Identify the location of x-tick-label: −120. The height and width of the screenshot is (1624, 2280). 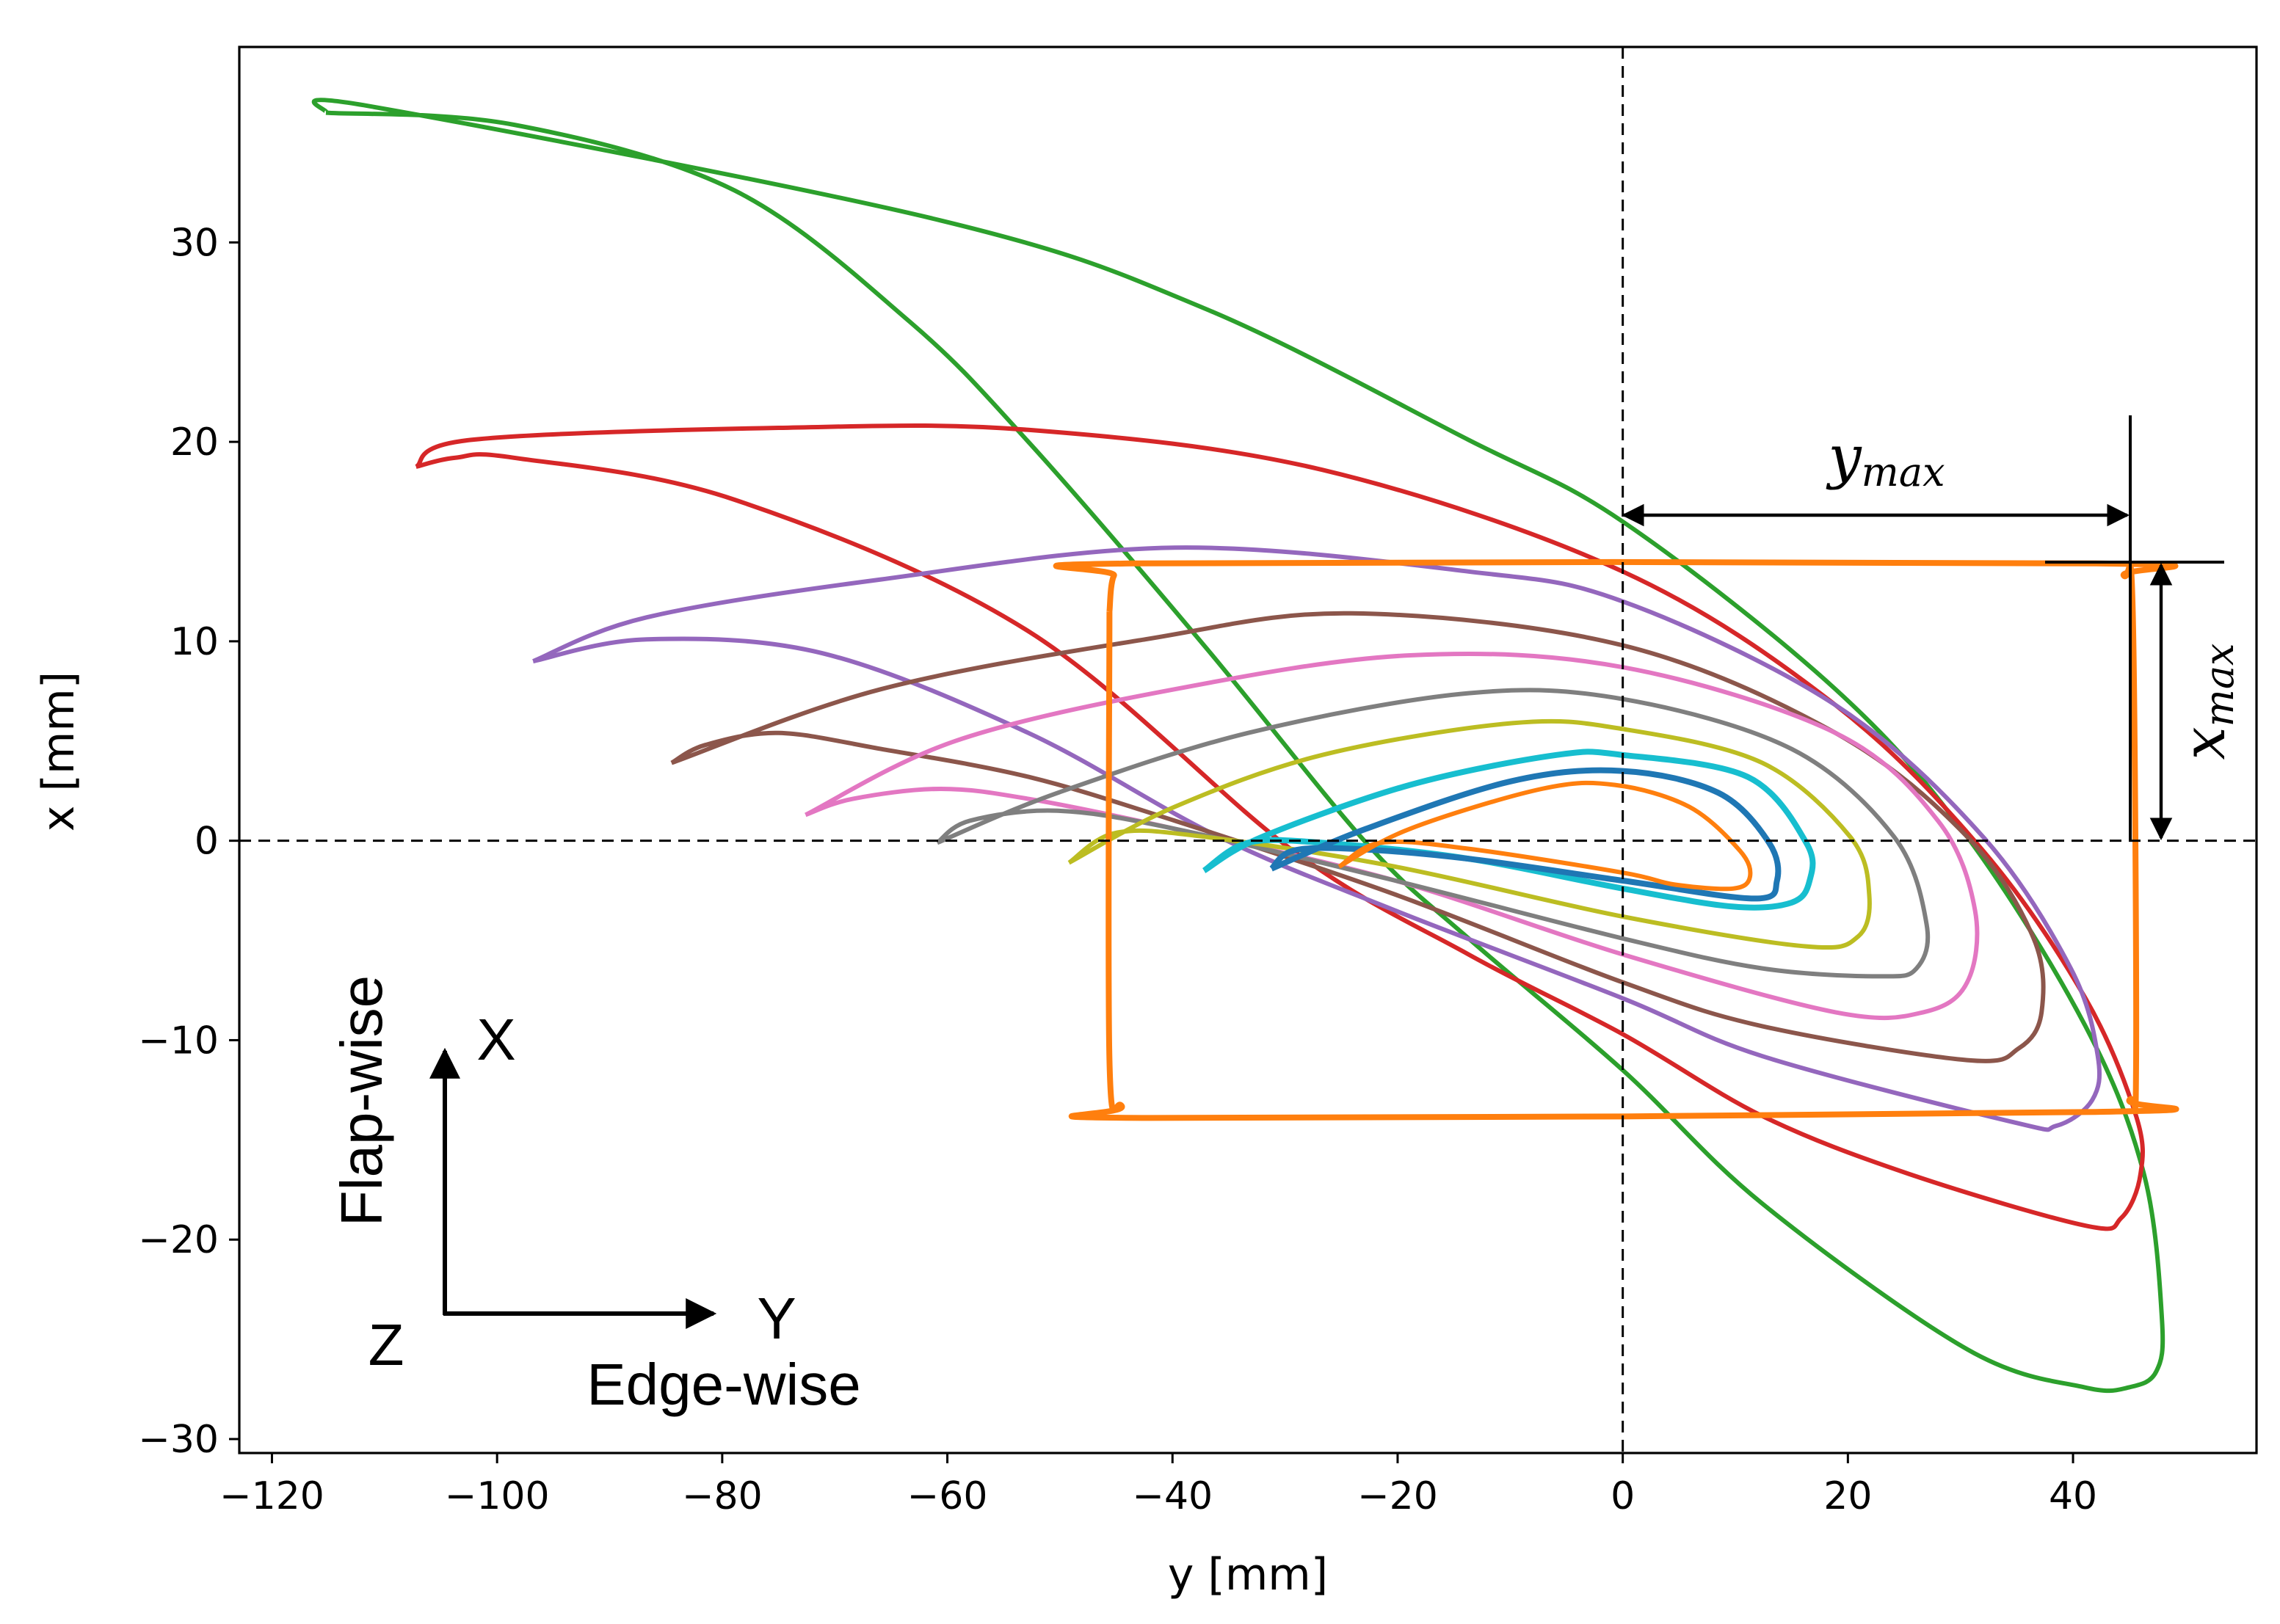
(271, 1496).